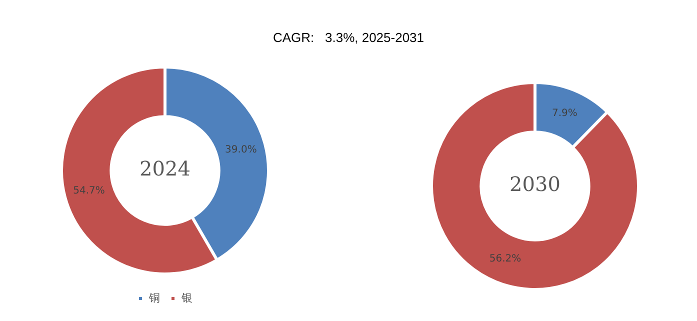 This screenshot has height=321, width=697. What do you see at coordinates (505, 258) in the screenshot?
I see `data-label: 56.2%` at bounding box center [505, 258].